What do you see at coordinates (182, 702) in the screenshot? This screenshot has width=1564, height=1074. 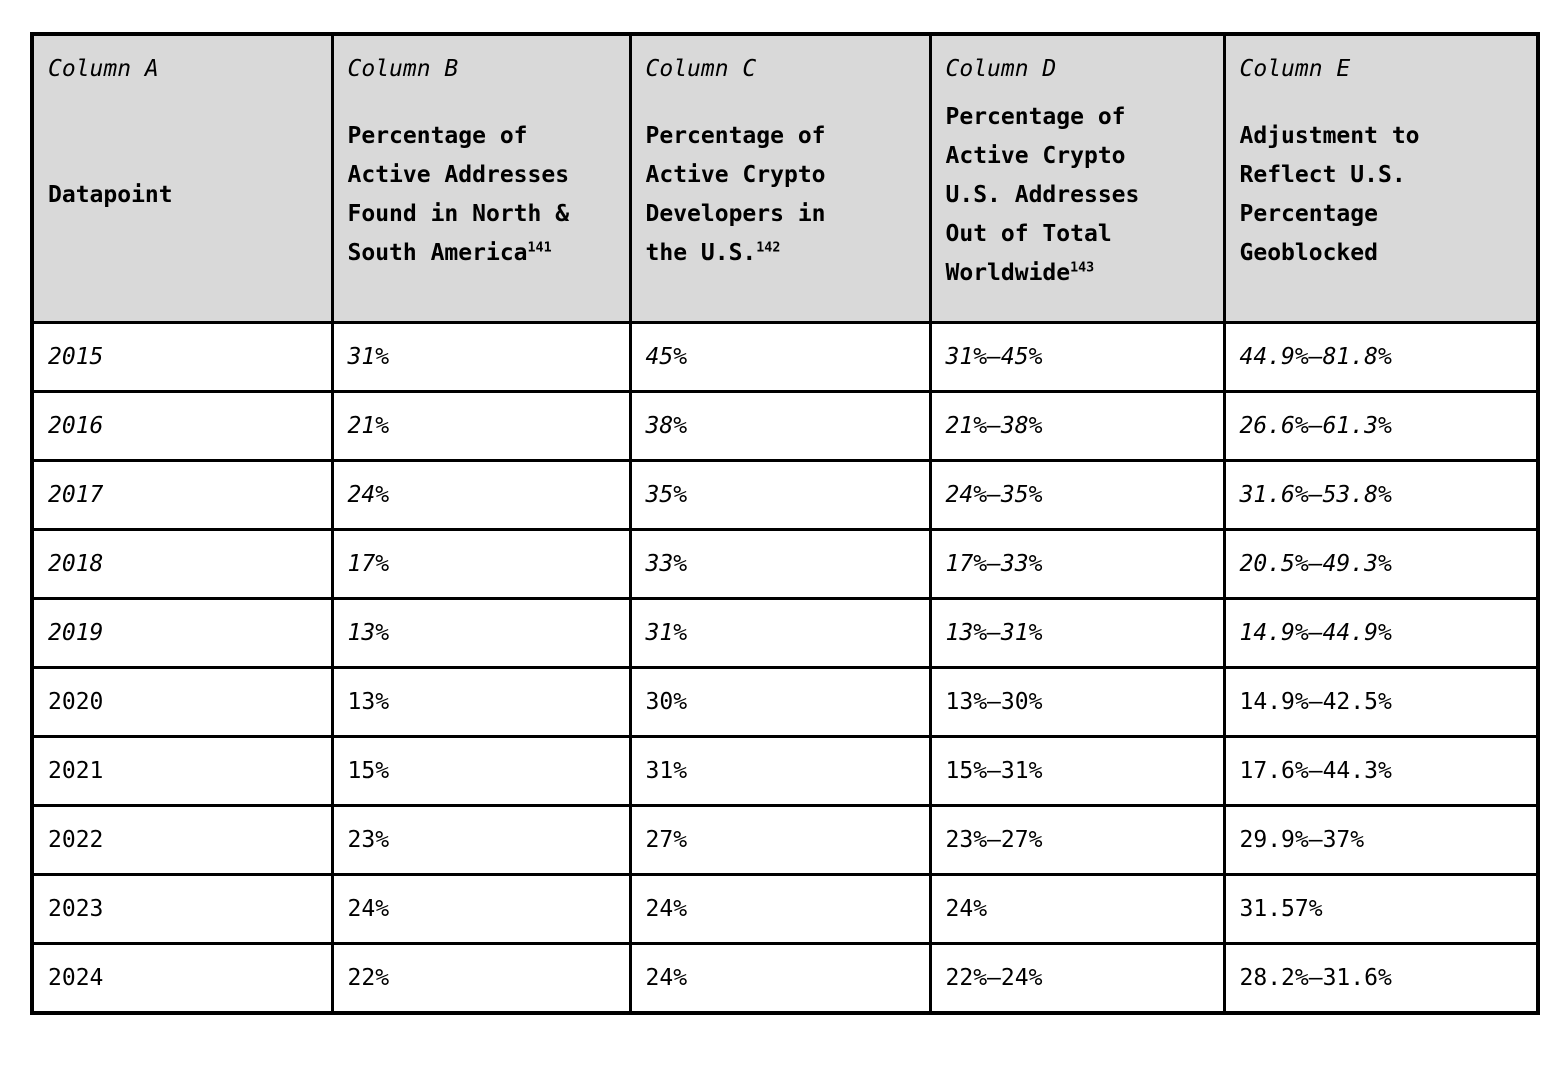 I see `year-cell: 2020` at bounding box center [182, 702].